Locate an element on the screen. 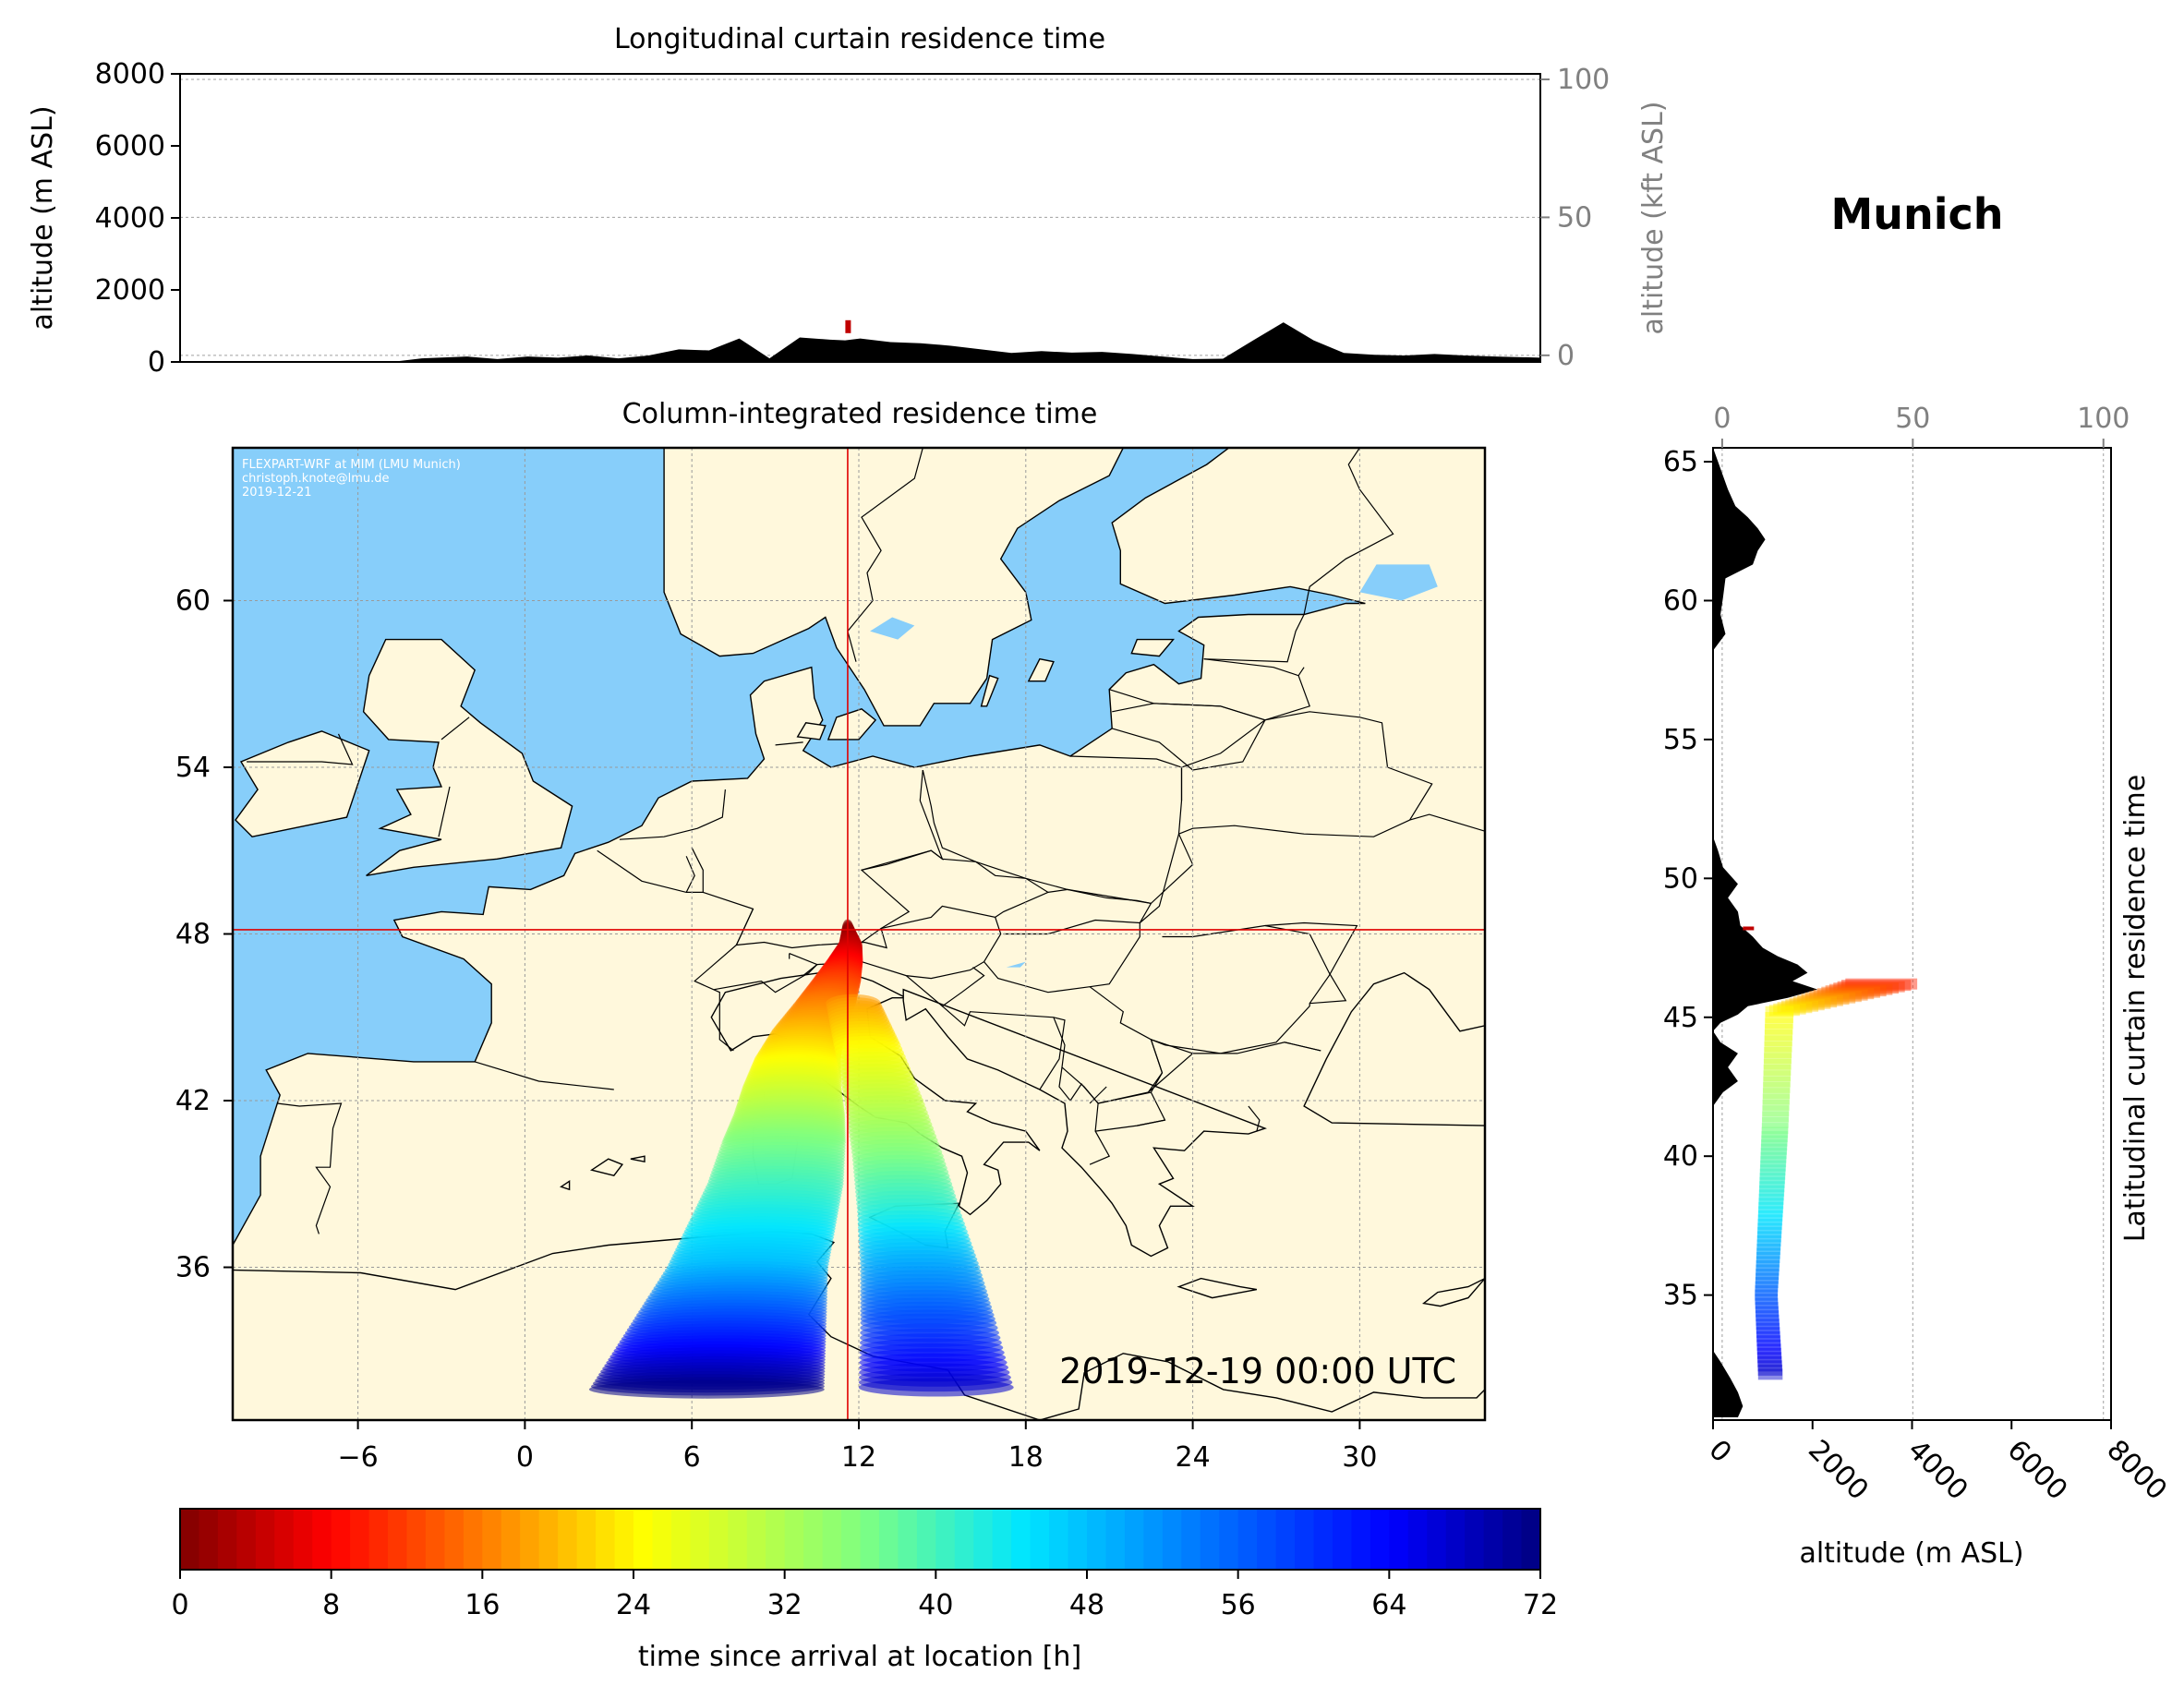 The width and height of the screenshot is (2184, 1698). right-tick-label: 50 is located at coordinates (1574, 217).